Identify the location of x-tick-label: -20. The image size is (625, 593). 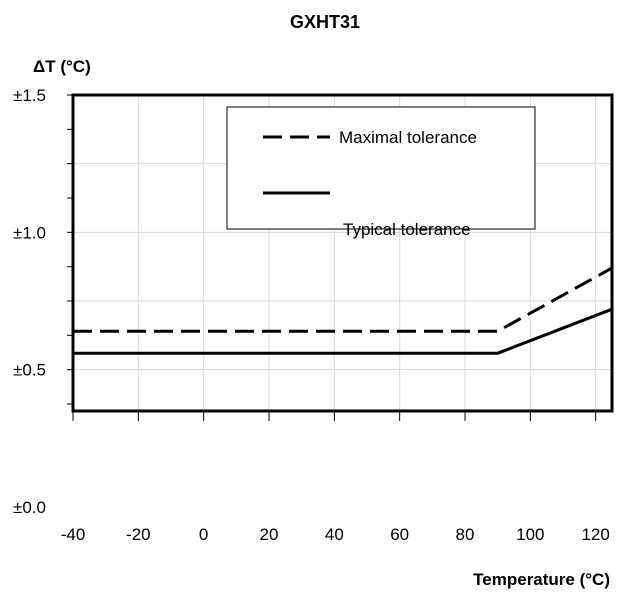
(138, 534).